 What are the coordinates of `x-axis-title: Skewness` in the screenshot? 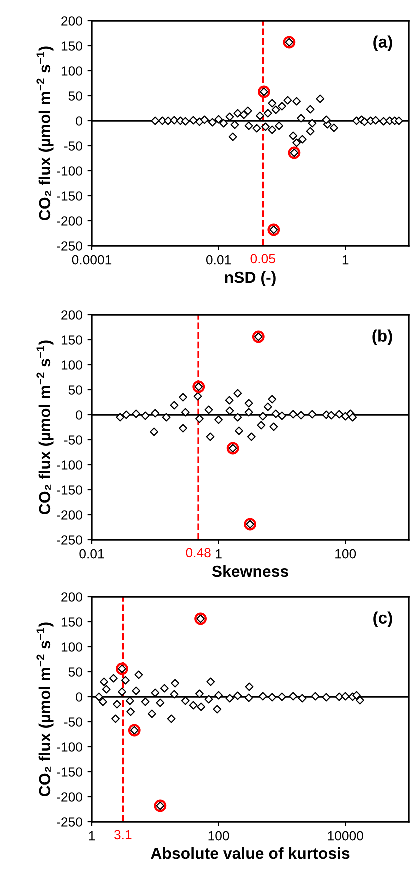 It's located at (250, 571).